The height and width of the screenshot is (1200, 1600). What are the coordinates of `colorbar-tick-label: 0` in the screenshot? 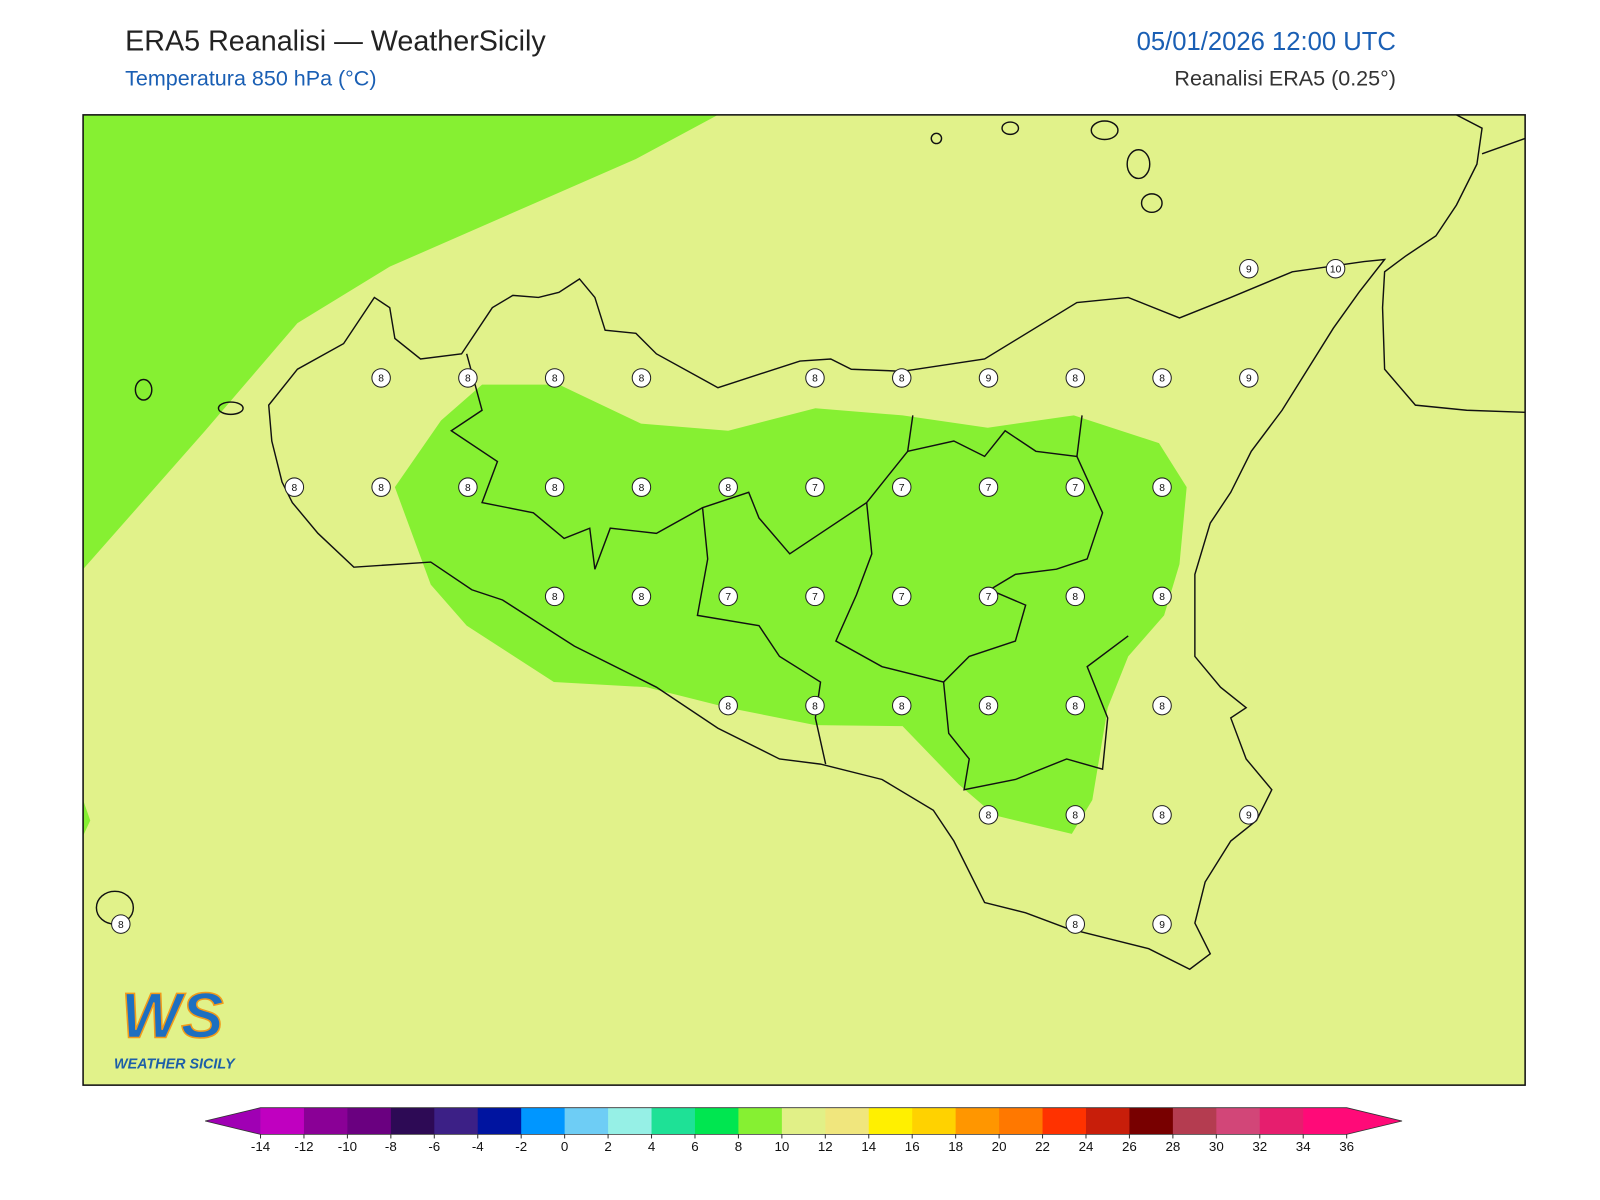 It's located at (564, 1146).